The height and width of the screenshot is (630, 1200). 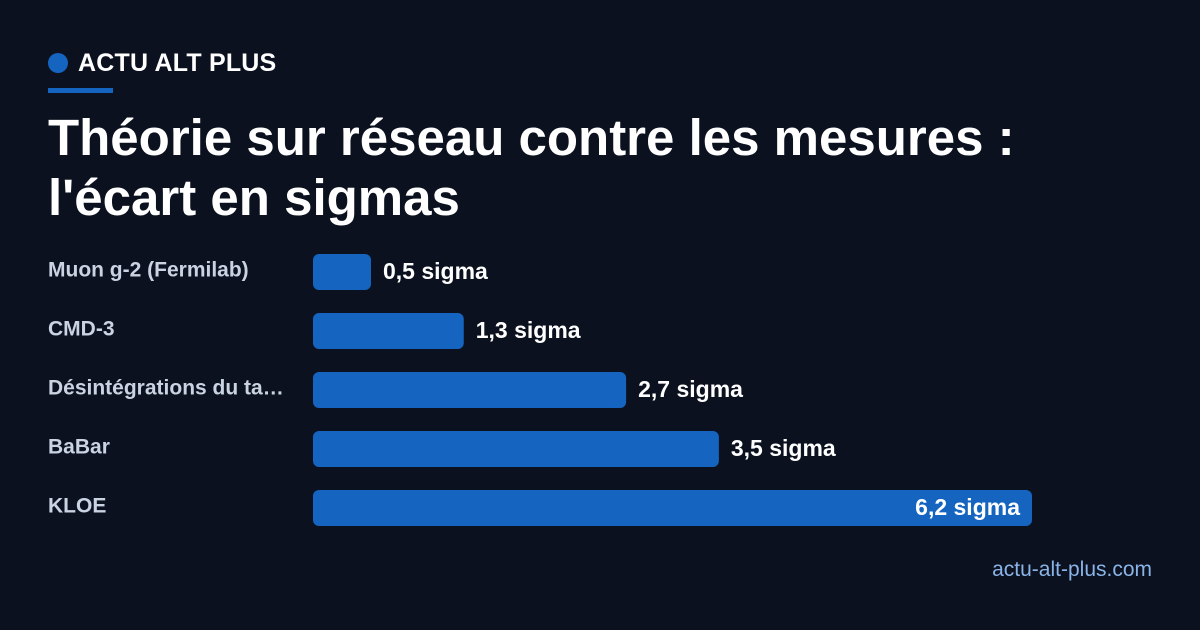 I want to click on category-label: BaBar, so click(x=79, y=447).